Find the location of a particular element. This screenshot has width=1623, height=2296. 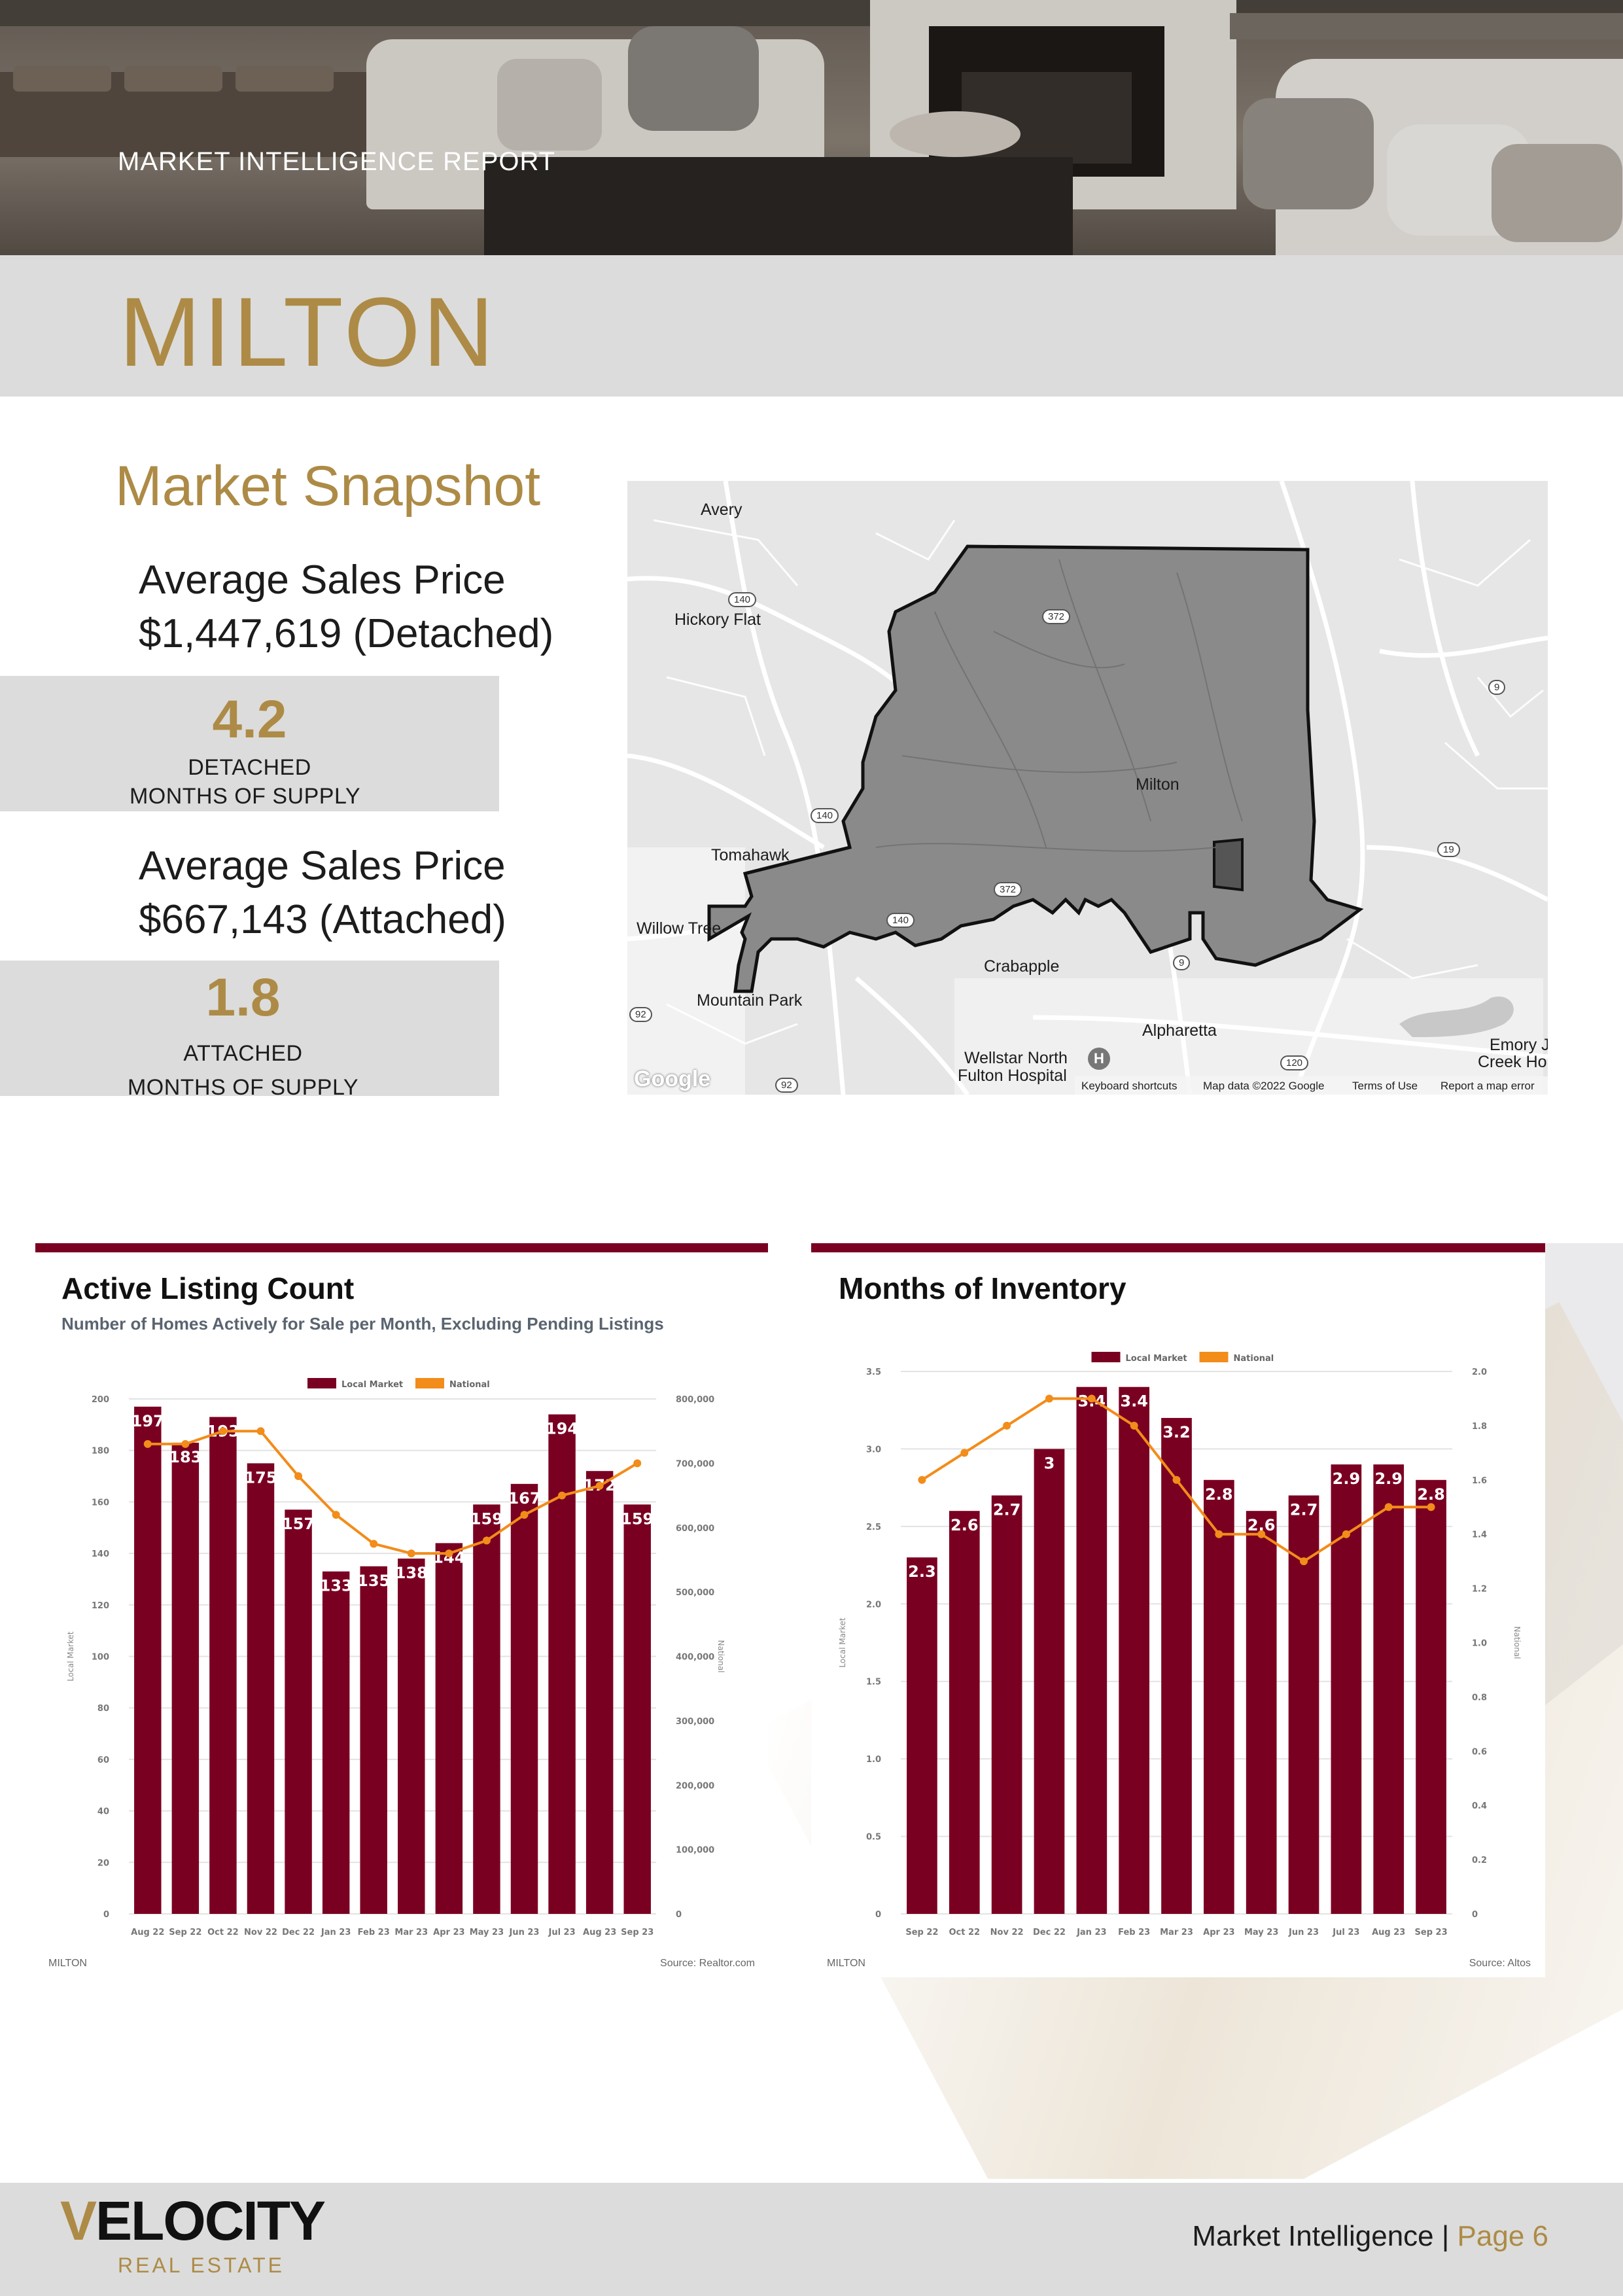

bar-value-label: 2.3 is located at coordinates (922, 1572).